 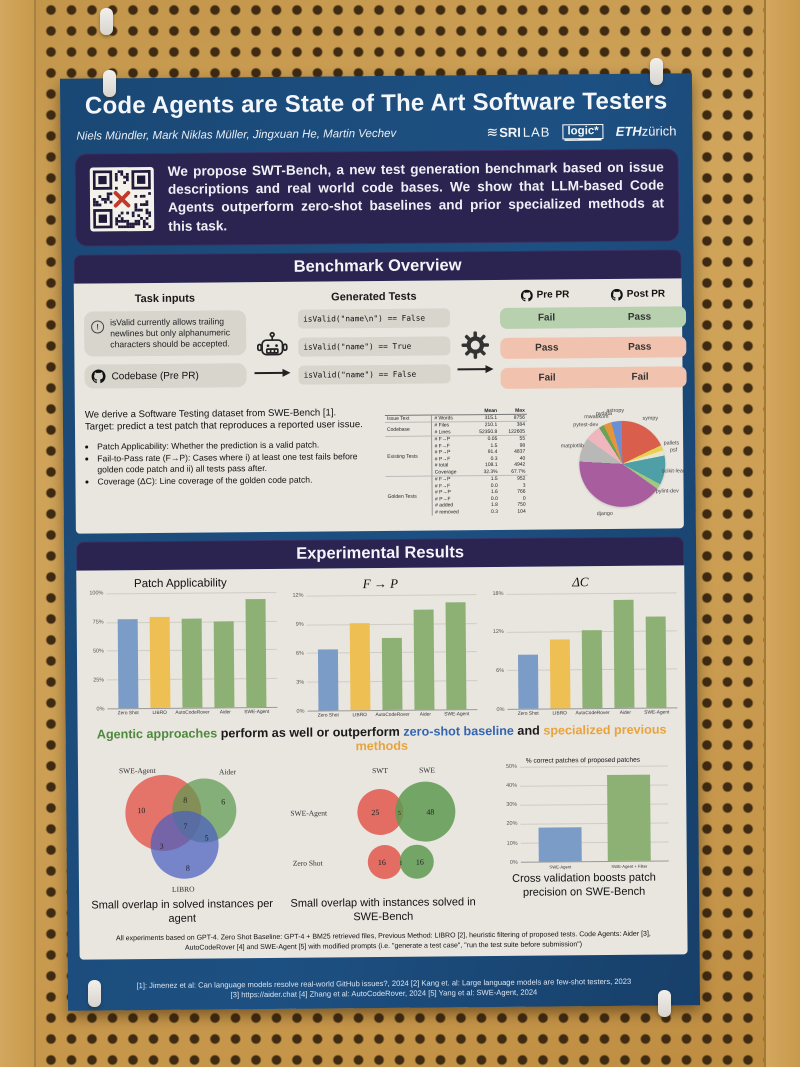 I want to click on pre-pr-header: Pre PR, so click(x=545, y=295).